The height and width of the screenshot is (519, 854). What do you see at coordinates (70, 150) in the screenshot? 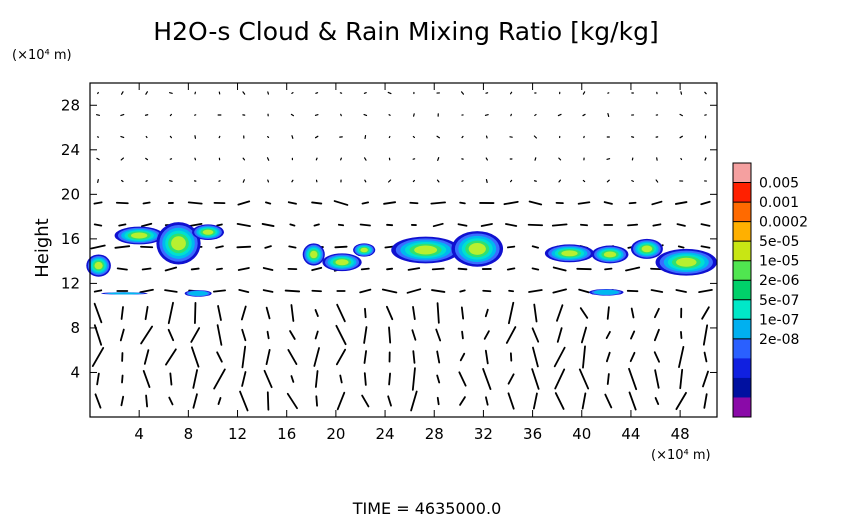
I see `y-tick-label: 24` at bounding box center [70, 150].